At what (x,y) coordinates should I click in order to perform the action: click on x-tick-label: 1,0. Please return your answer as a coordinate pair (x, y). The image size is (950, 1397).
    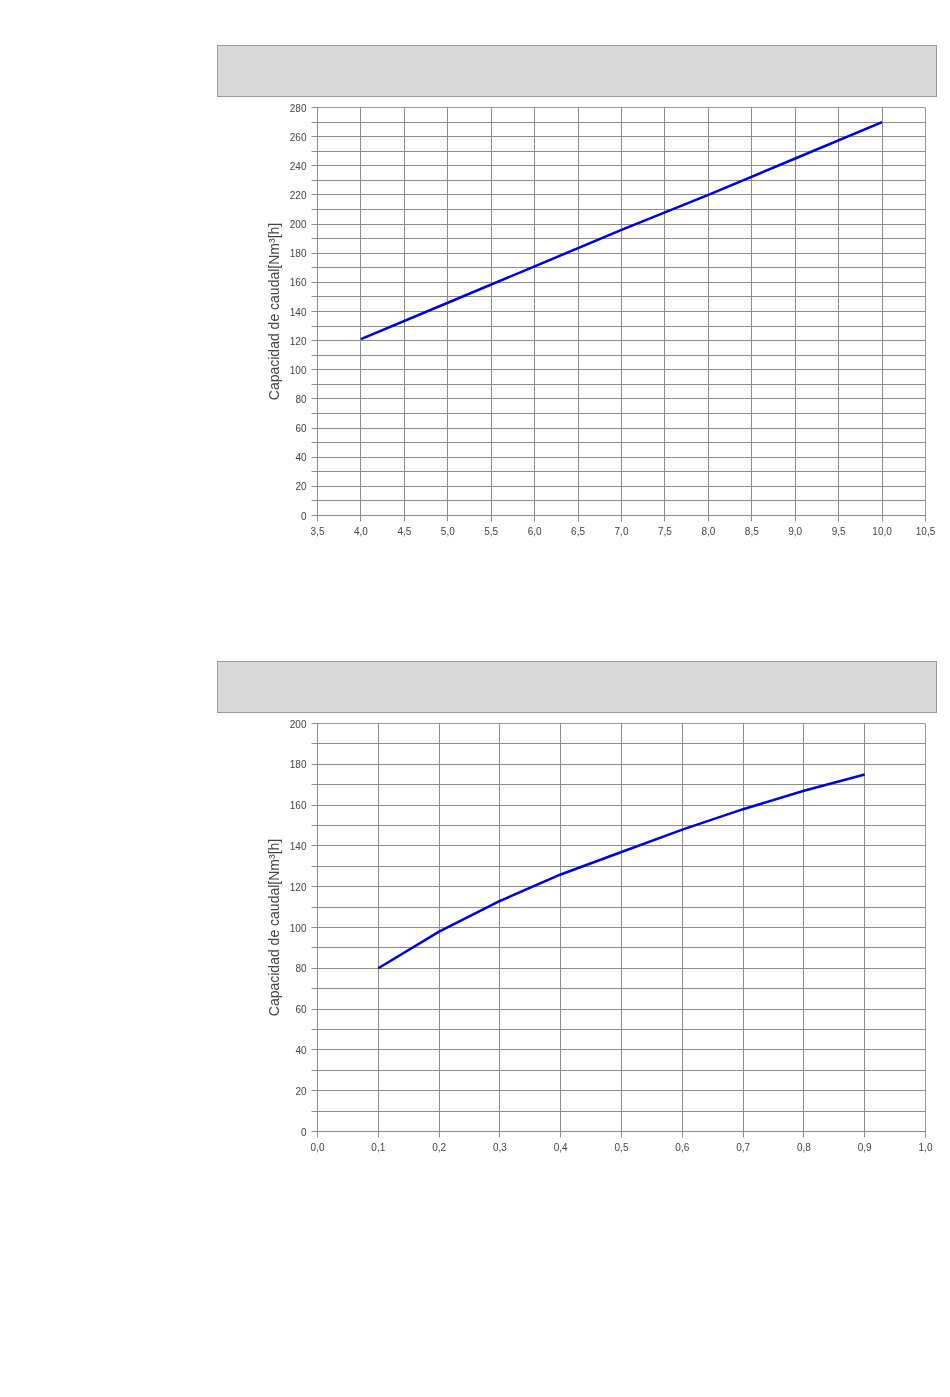
    Looking at the image, I should click on (925, 1147).